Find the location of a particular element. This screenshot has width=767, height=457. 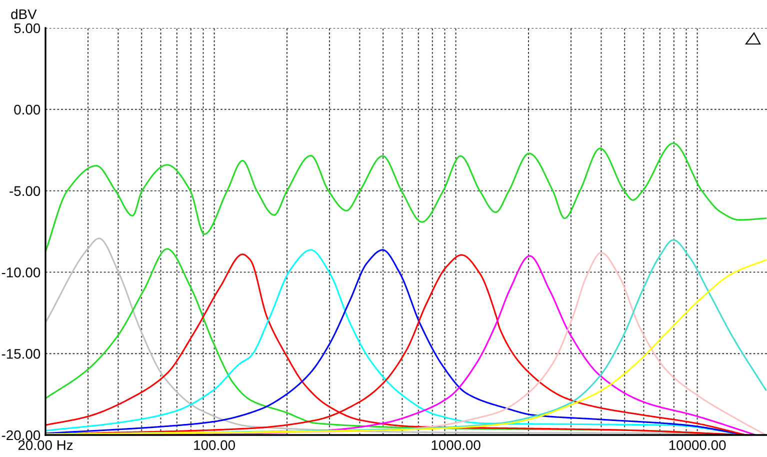

y-tick-label: -10.00 is located at coordinates (21, 273).